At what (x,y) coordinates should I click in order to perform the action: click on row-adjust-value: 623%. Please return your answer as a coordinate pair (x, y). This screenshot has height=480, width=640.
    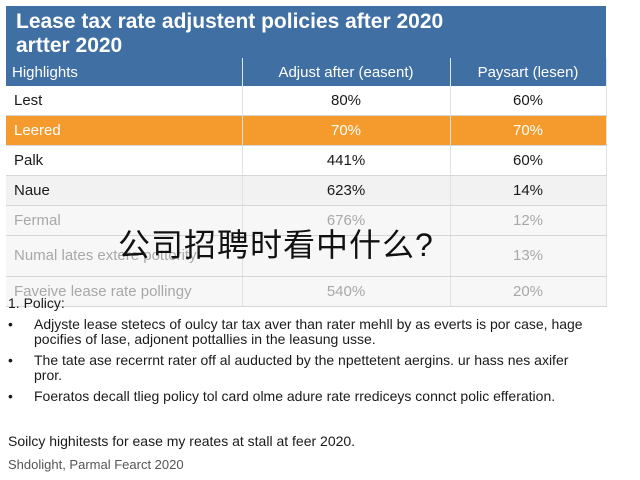
    Looking at the image, I should click on (346, 190).